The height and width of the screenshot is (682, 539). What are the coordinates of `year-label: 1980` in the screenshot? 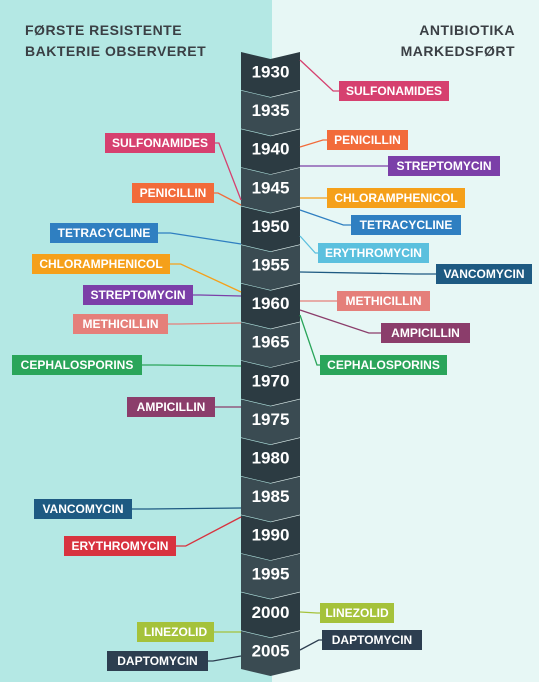 It's located at (271, 457).